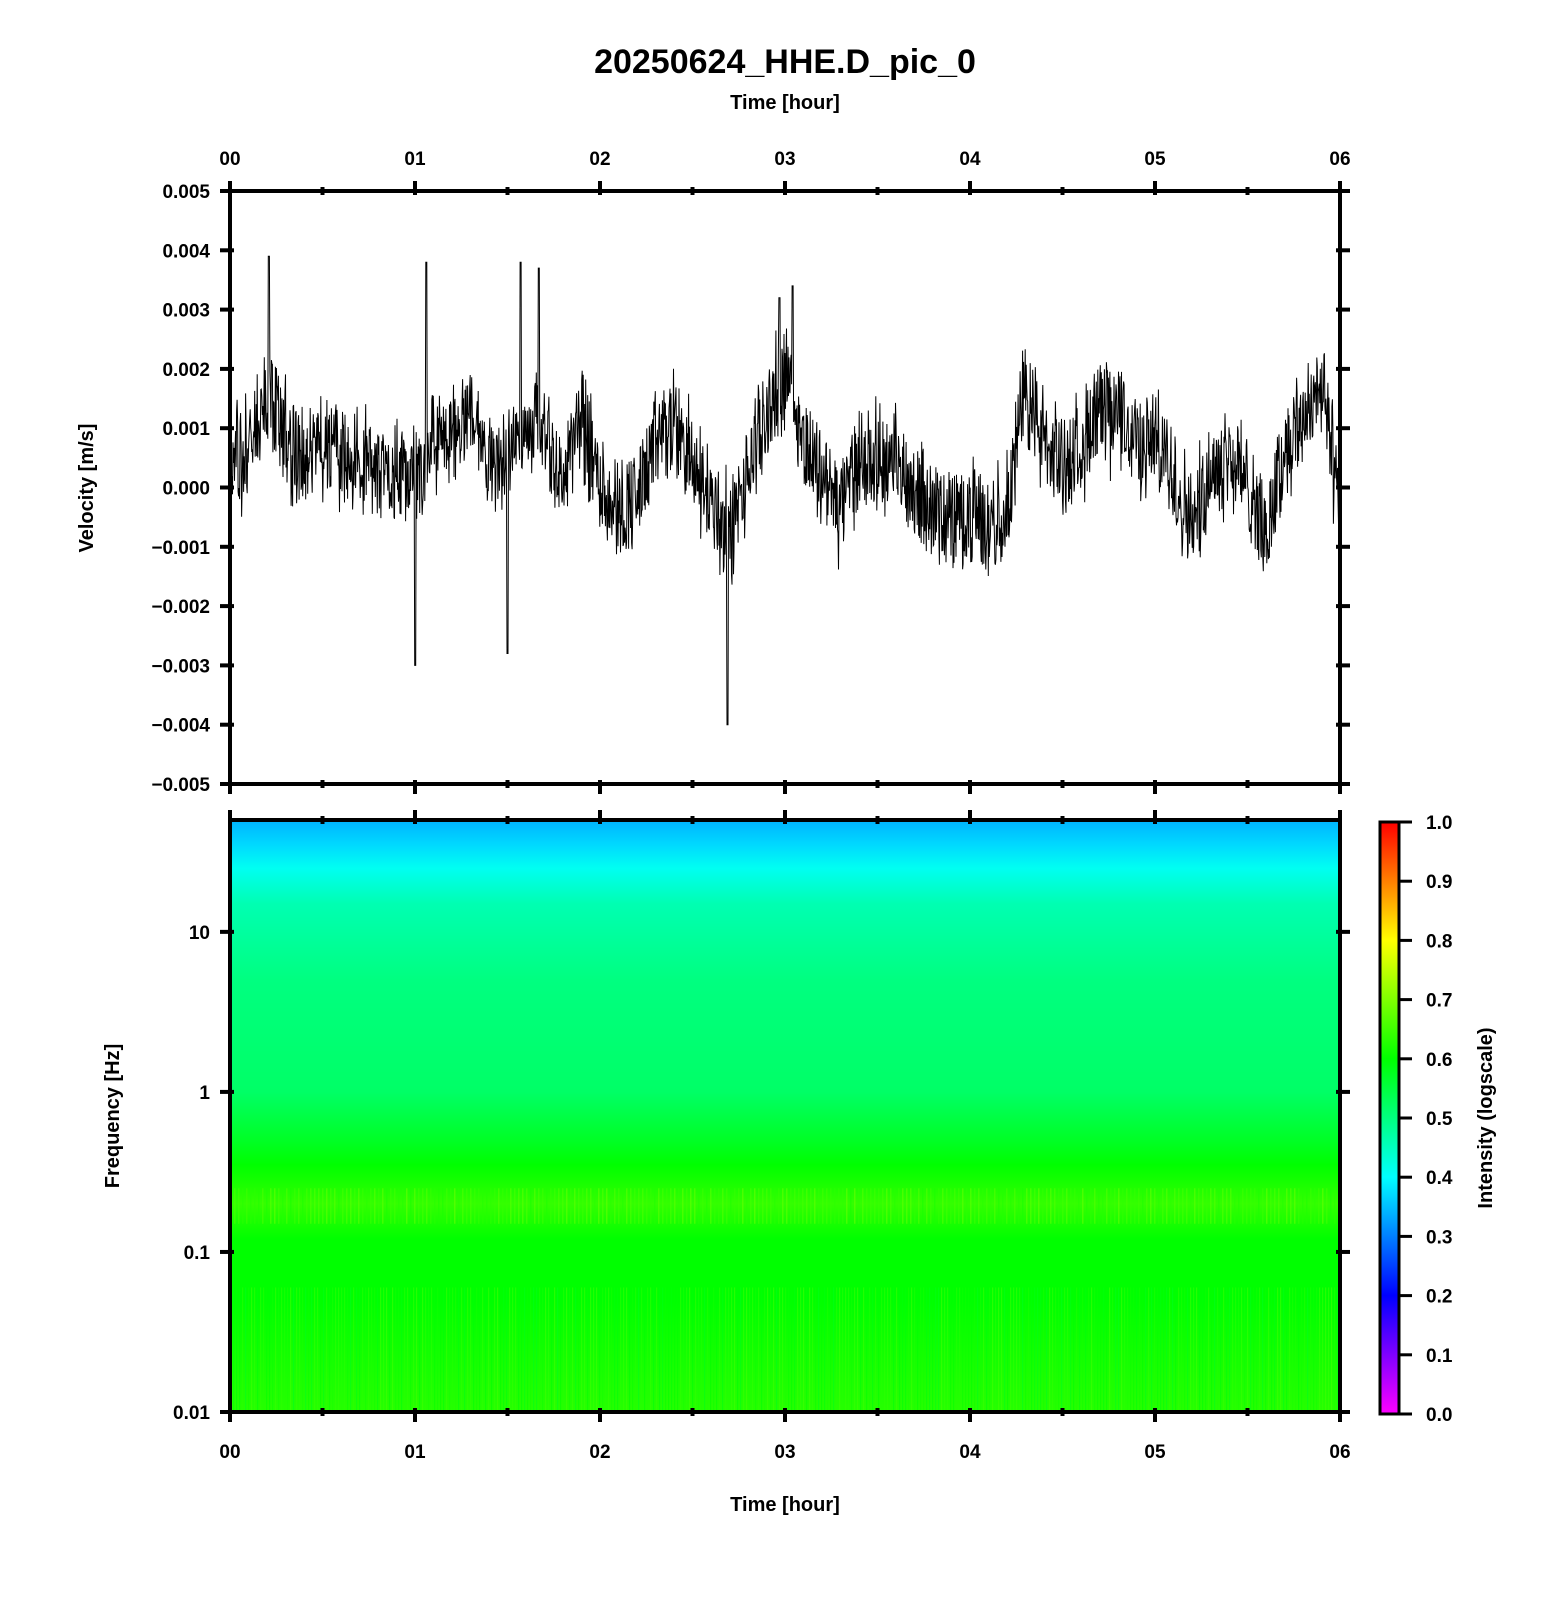  I want to click on colorbar-tick-label: 0.8, so click(1439, 941).